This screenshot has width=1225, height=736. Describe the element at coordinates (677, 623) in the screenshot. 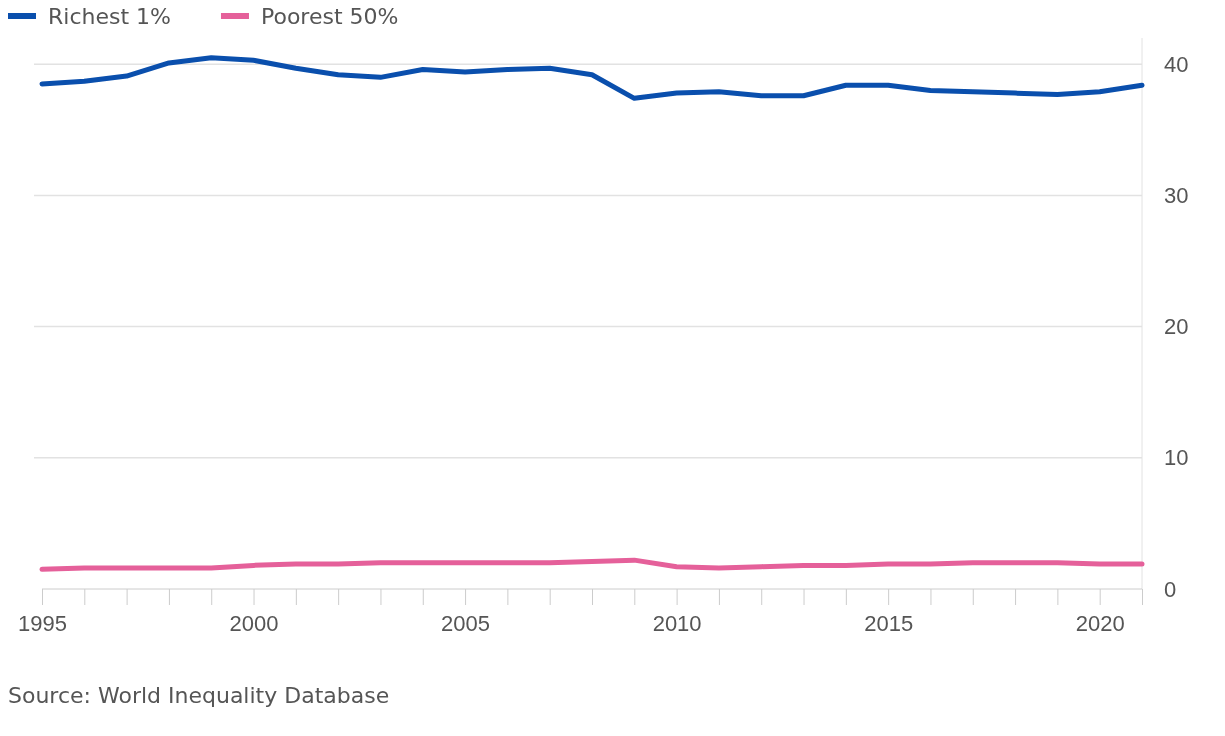

I see `x-tick-label: 2010` at that location.